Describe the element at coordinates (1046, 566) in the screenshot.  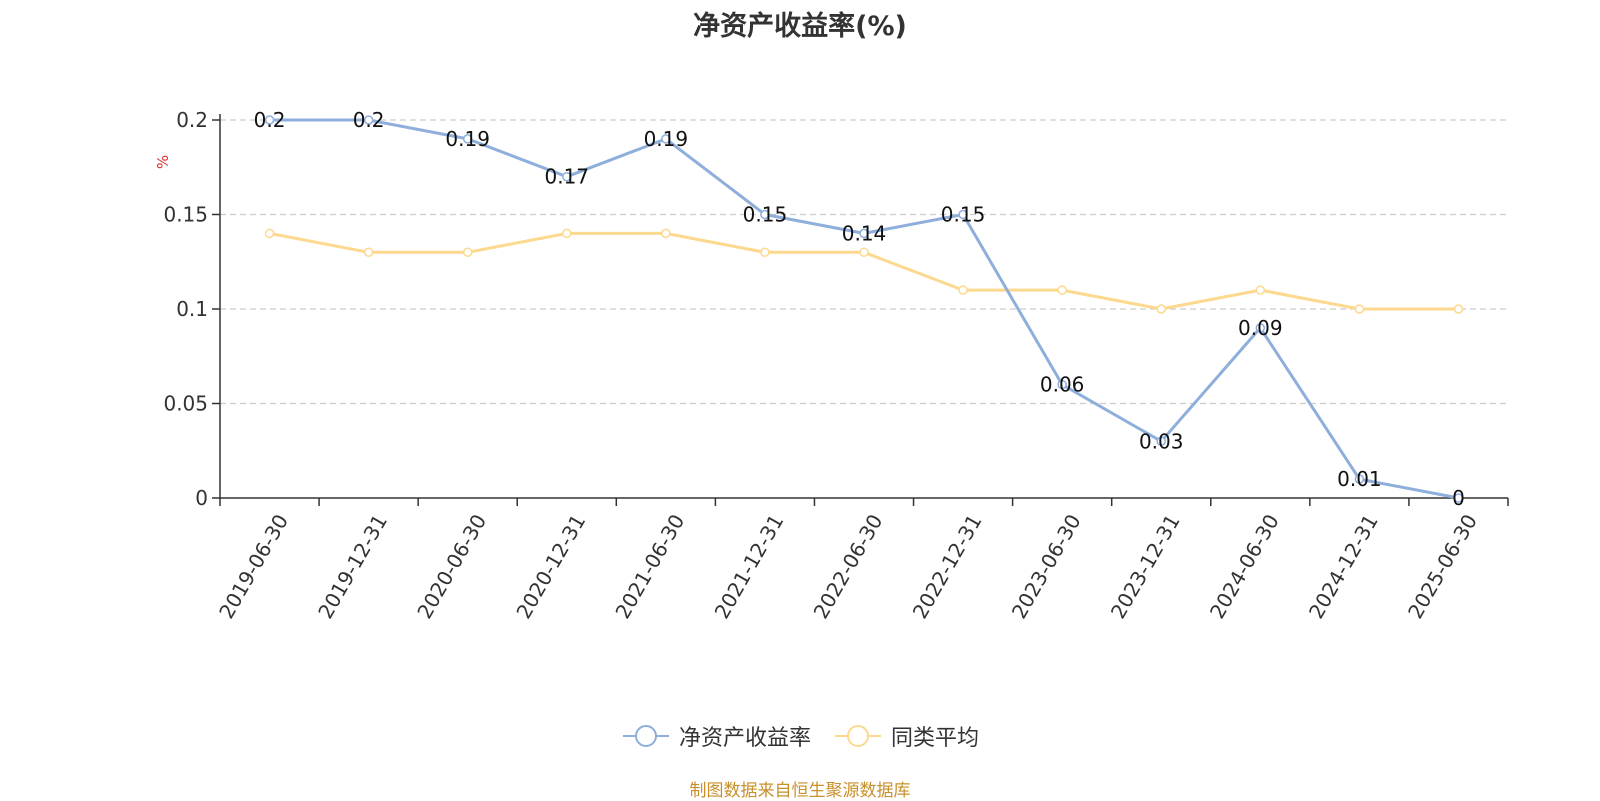
I see `x-tick-label: 2023-06-30` at that location.